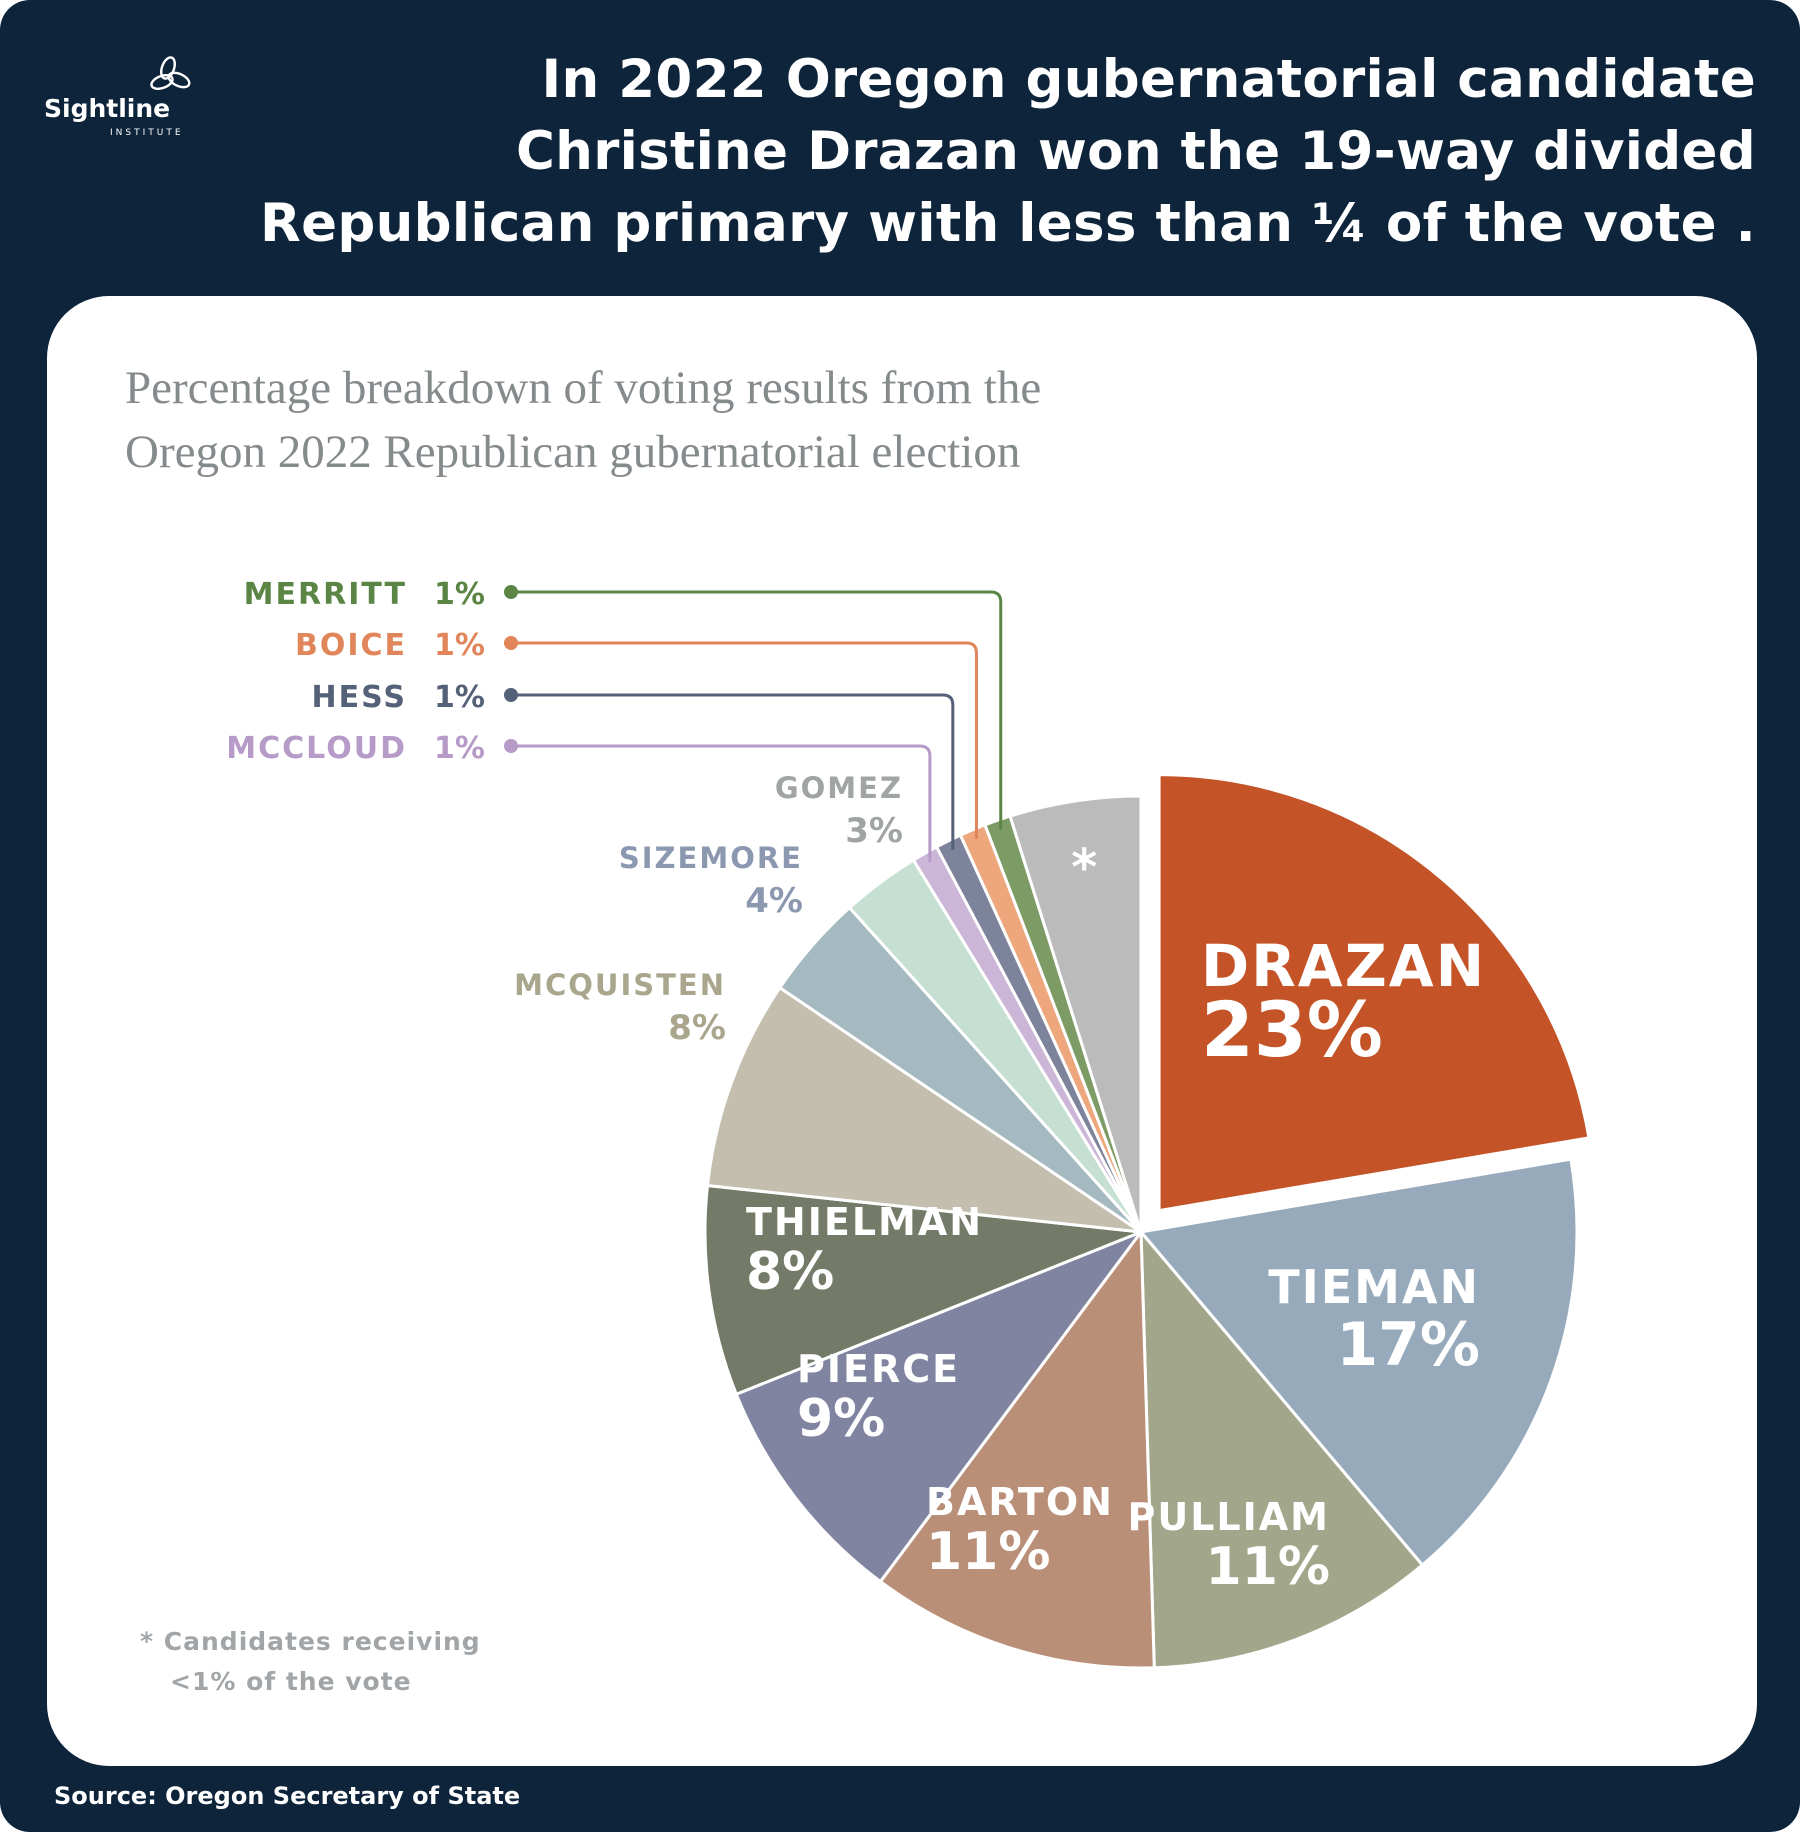  I want to click on pct-tieman: 17%, so click(1408, 1345).